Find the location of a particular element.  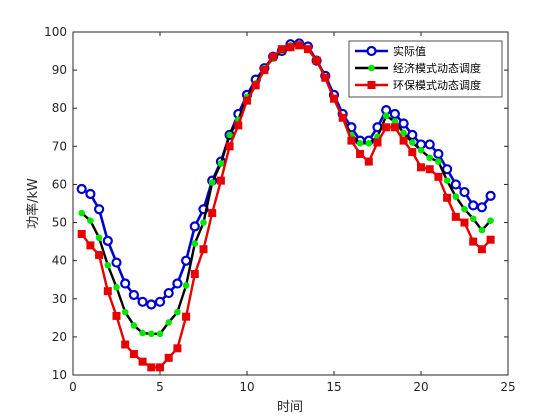

x-tick-label: 0 is located at coordinates (73, 387).